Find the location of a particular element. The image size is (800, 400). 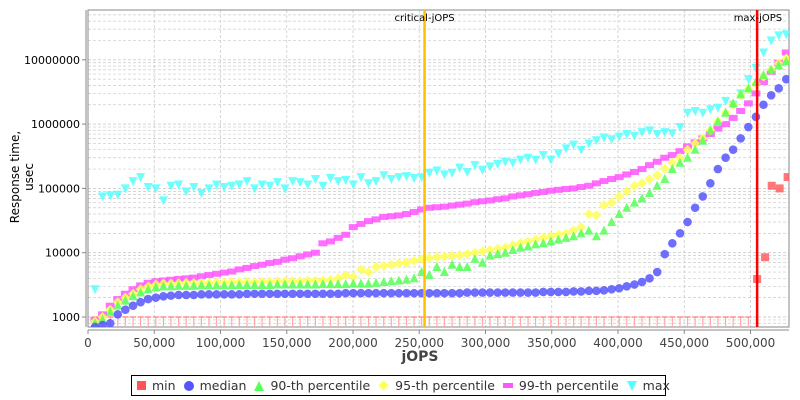

y-ticks: 1000 10000 100000 1000000 10000000 is located at coordinates (55, 189).